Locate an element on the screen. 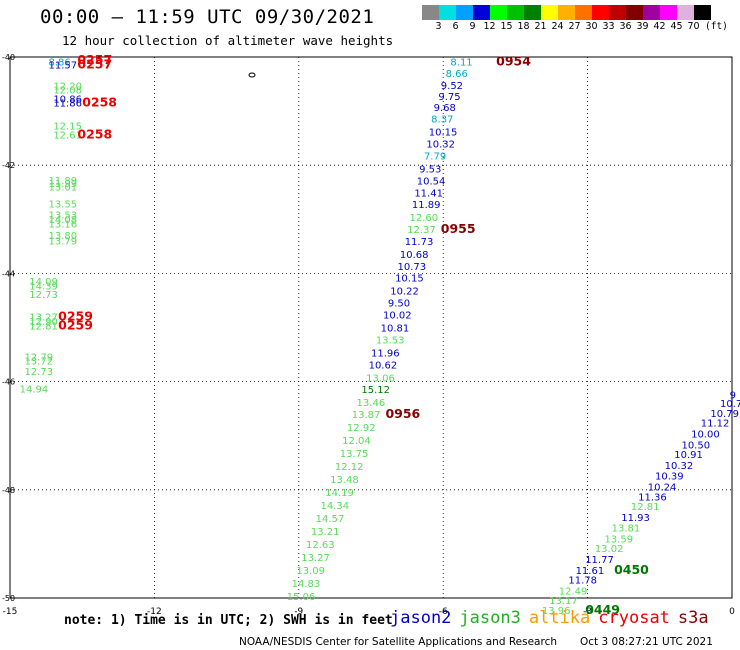  pass-time-label: 0449 is located at coordinates (602, 609).